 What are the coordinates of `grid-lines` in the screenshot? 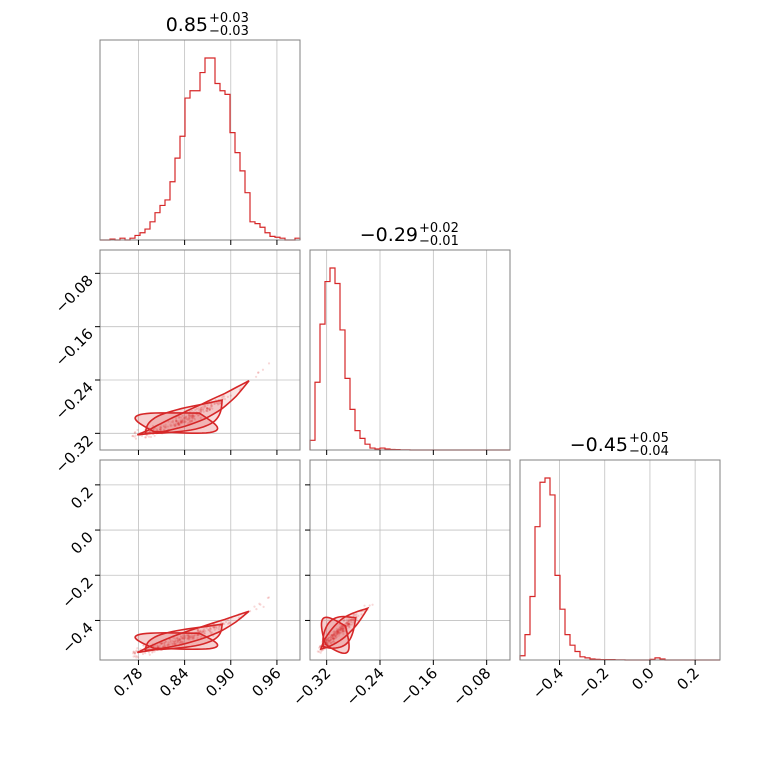 It's located at (208, 140).